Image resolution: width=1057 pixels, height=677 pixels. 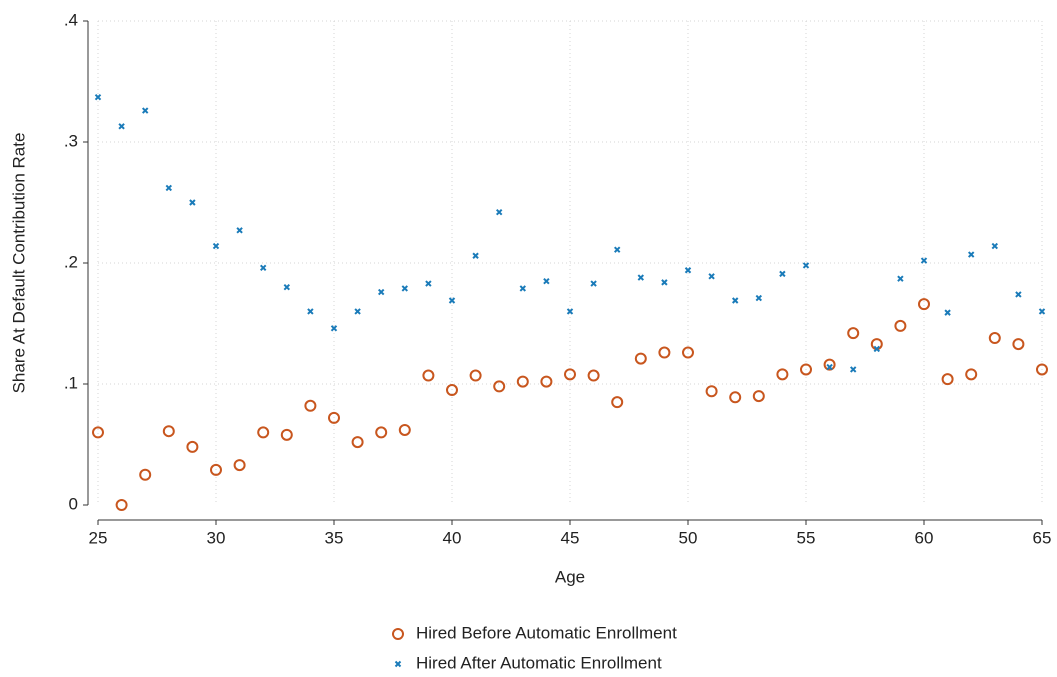 What do you see at coordinates (334, 537) in the screenshot?
I see `x-tick-label: 35` at bounding box center [334, 537].